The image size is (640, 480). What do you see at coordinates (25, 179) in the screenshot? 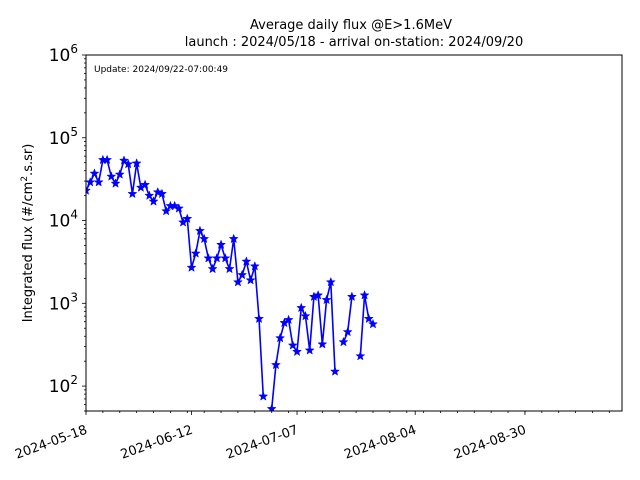
I see `y-axis-label-sup: 2` at bounding box center [25, 179].